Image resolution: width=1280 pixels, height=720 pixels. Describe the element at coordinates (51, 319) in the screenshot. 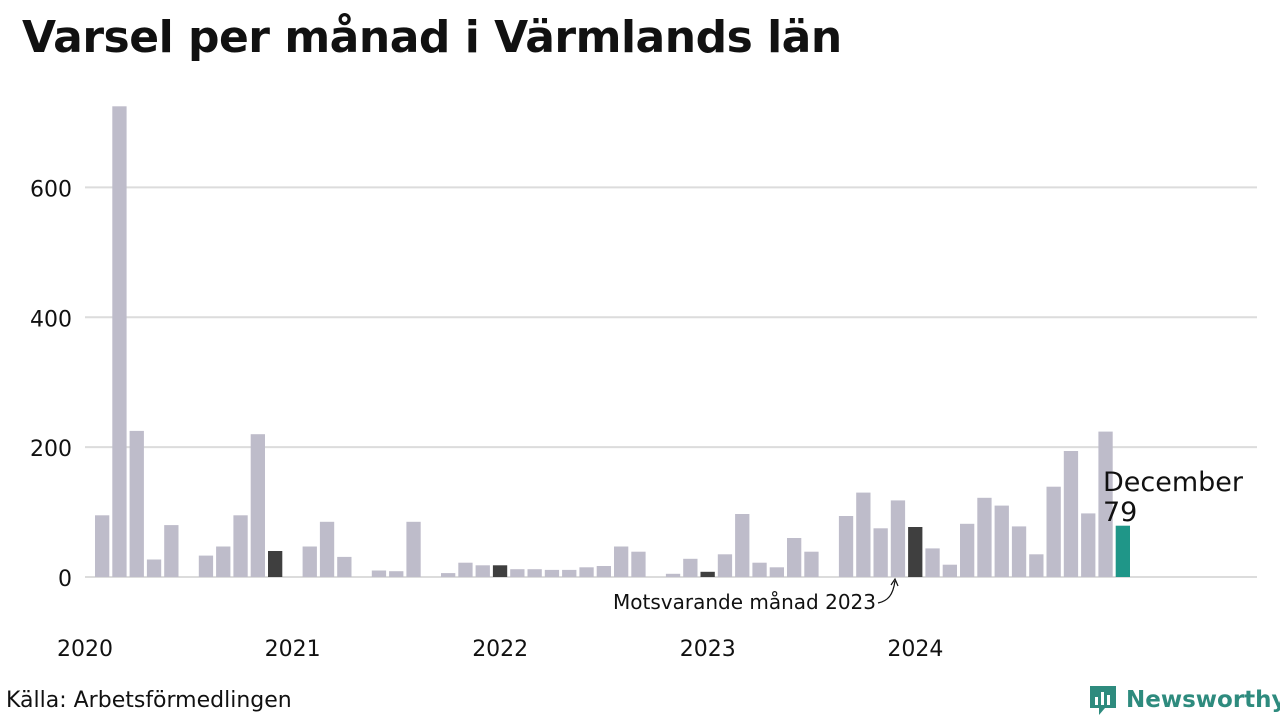

I see `y-tick-label: 400` at that location.